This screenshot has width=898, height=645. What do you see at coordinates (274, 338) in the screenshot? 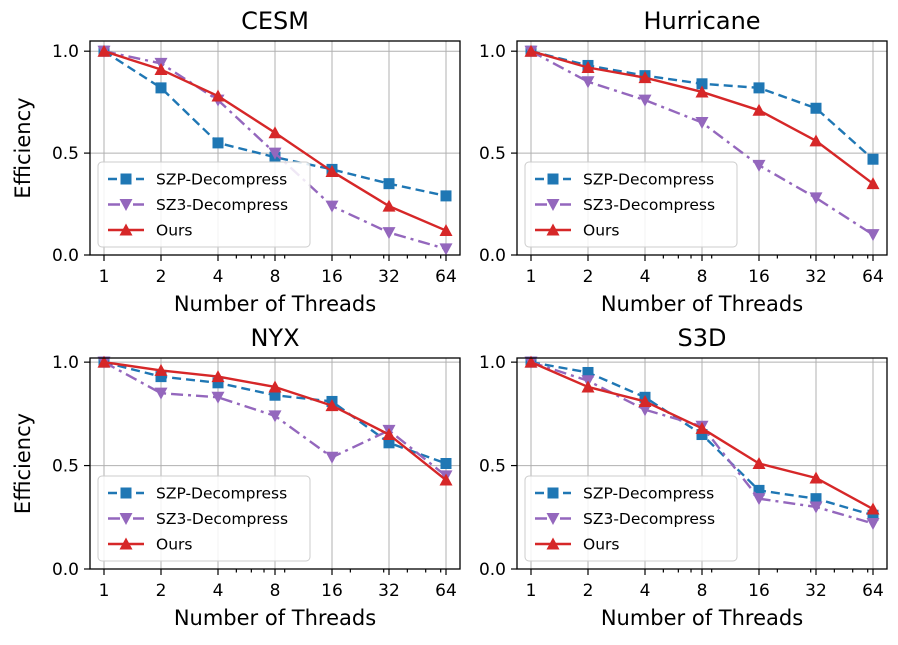
I see `subplot-title: NYX` at bounding box center [274, 338].